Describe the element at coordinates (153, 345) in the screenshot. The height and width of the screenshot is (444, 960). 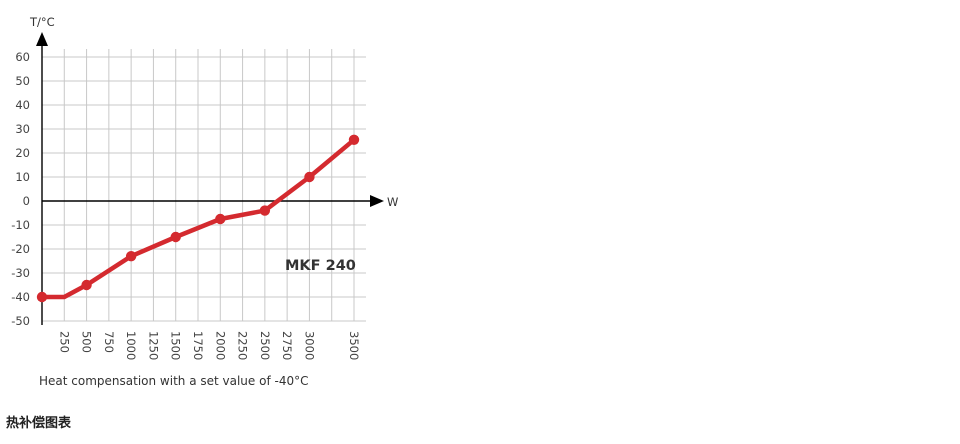
I see `x-tick-label: 1250` at that location.